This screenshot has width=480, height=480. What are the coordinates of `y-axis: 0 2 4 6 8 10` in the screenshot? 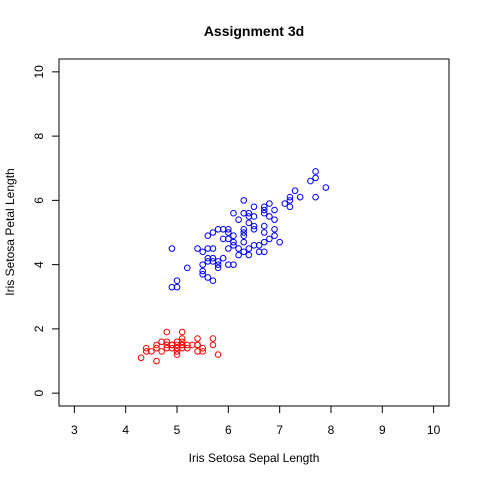 It's located at (46, 230).